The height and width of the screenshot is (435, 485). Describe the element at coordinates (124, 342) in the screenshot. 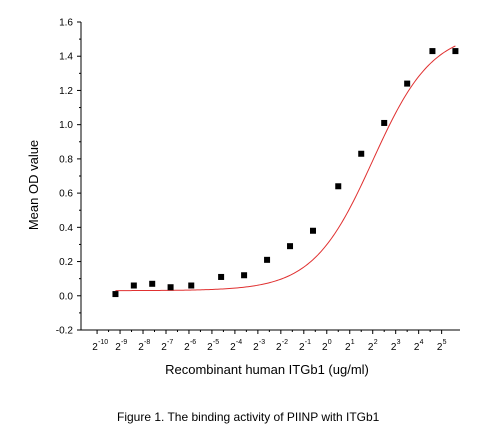

I see `x-tick-label-exponent: -9` at that location.